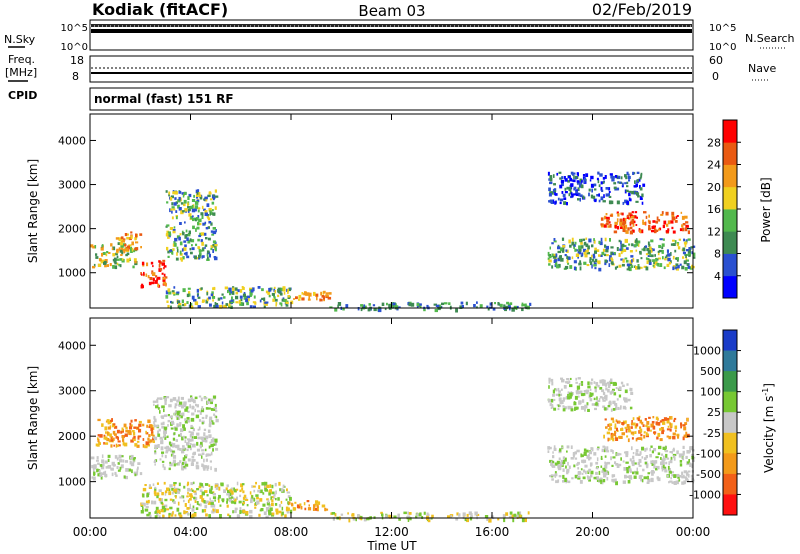  I want to click on power-feature-2-pixel, so click(152, 263).